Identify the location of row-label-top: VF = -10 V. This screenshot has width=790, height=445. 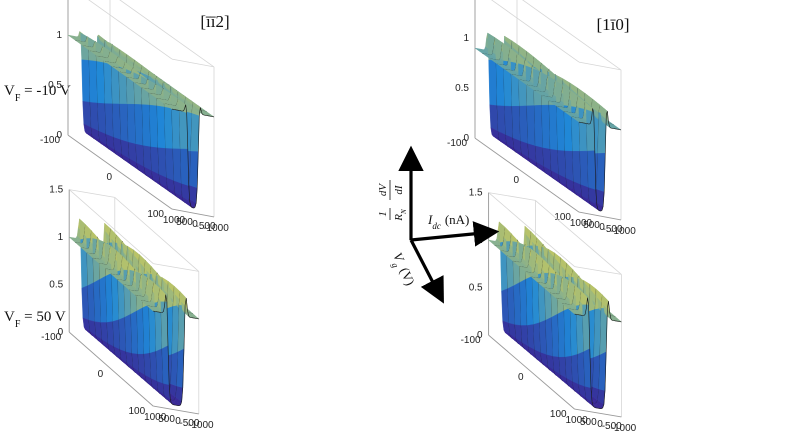
(37, 93).